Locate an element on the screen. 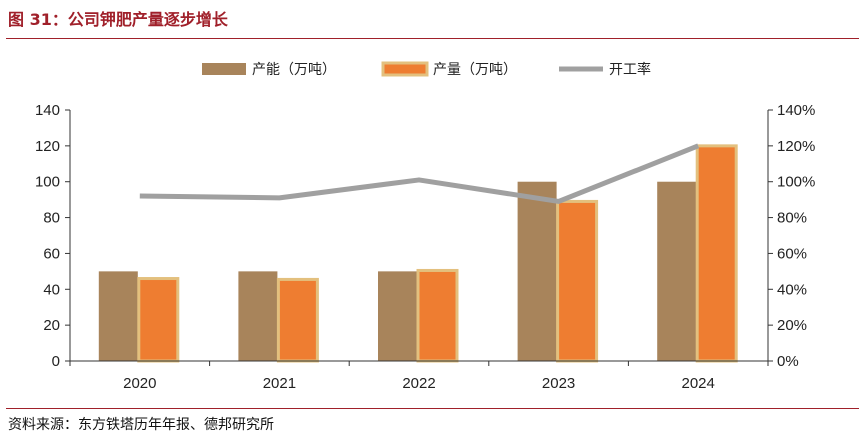 This screenshot has width=865, height=442. legend-swatch-capacity is located at coordinates (224, 69).